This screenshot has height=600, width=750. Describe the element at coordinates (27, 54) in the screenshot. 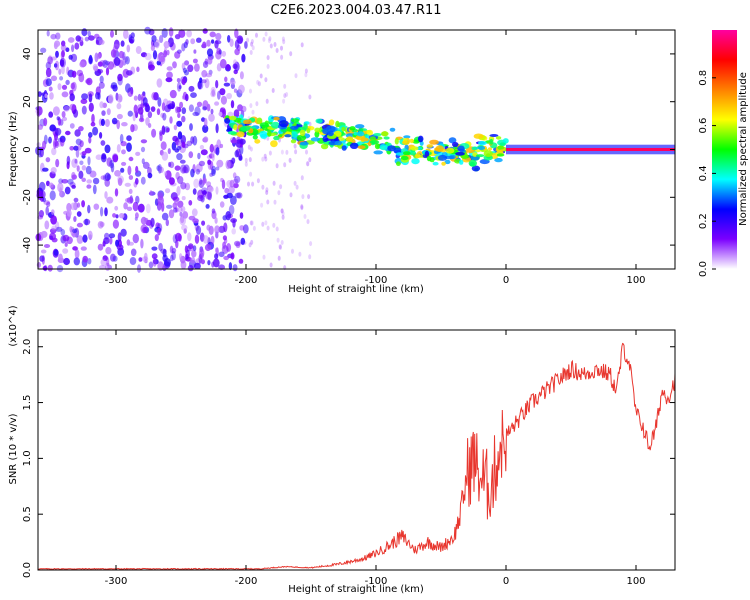

I see `heatmap-y-tick-label: 40` at that location.